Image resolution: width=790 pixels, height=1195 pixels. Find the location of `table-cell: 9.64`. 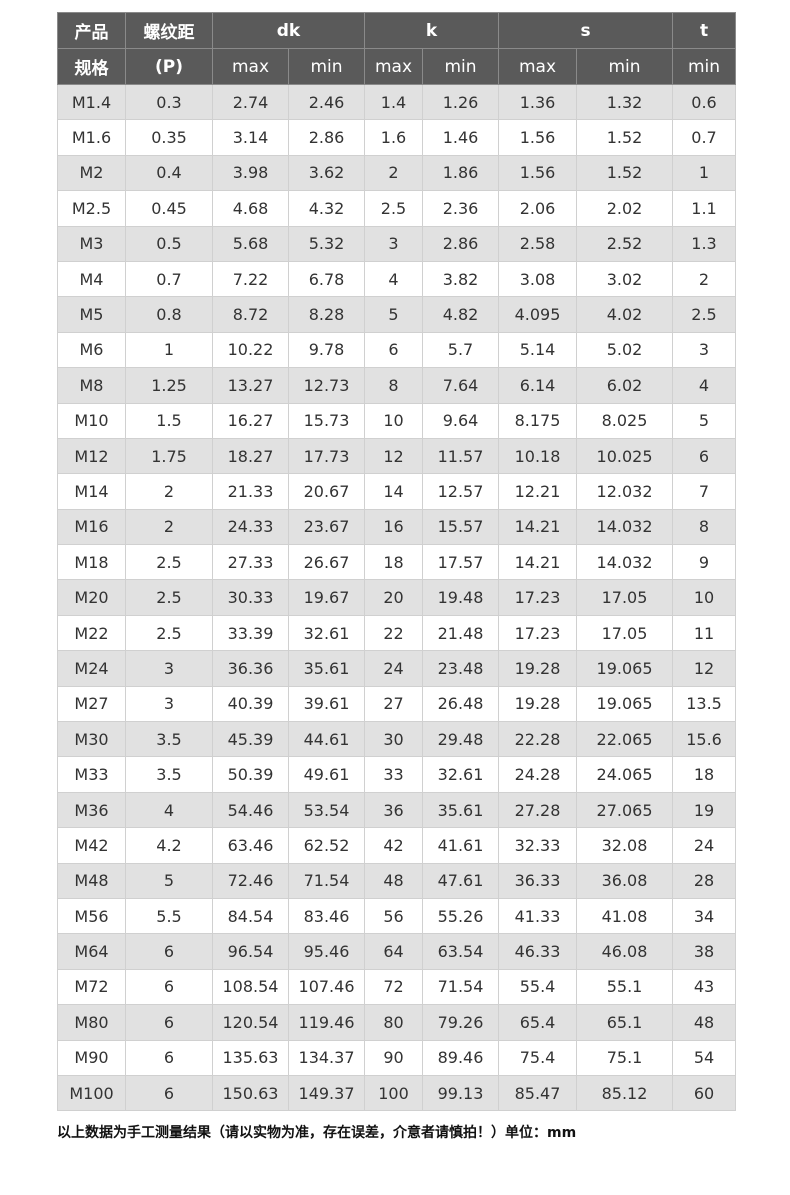

table-cell: 9.64 is located at coordinates (461, 420).